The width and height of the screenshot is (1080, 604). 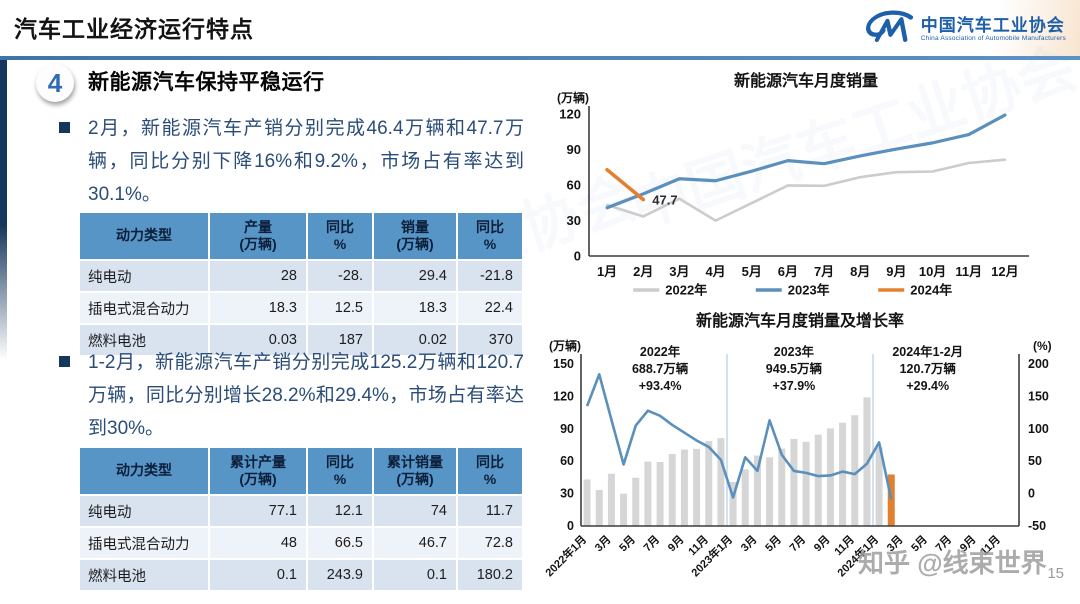 I want to click on page-number: 15, so click(x=1055, y=573).